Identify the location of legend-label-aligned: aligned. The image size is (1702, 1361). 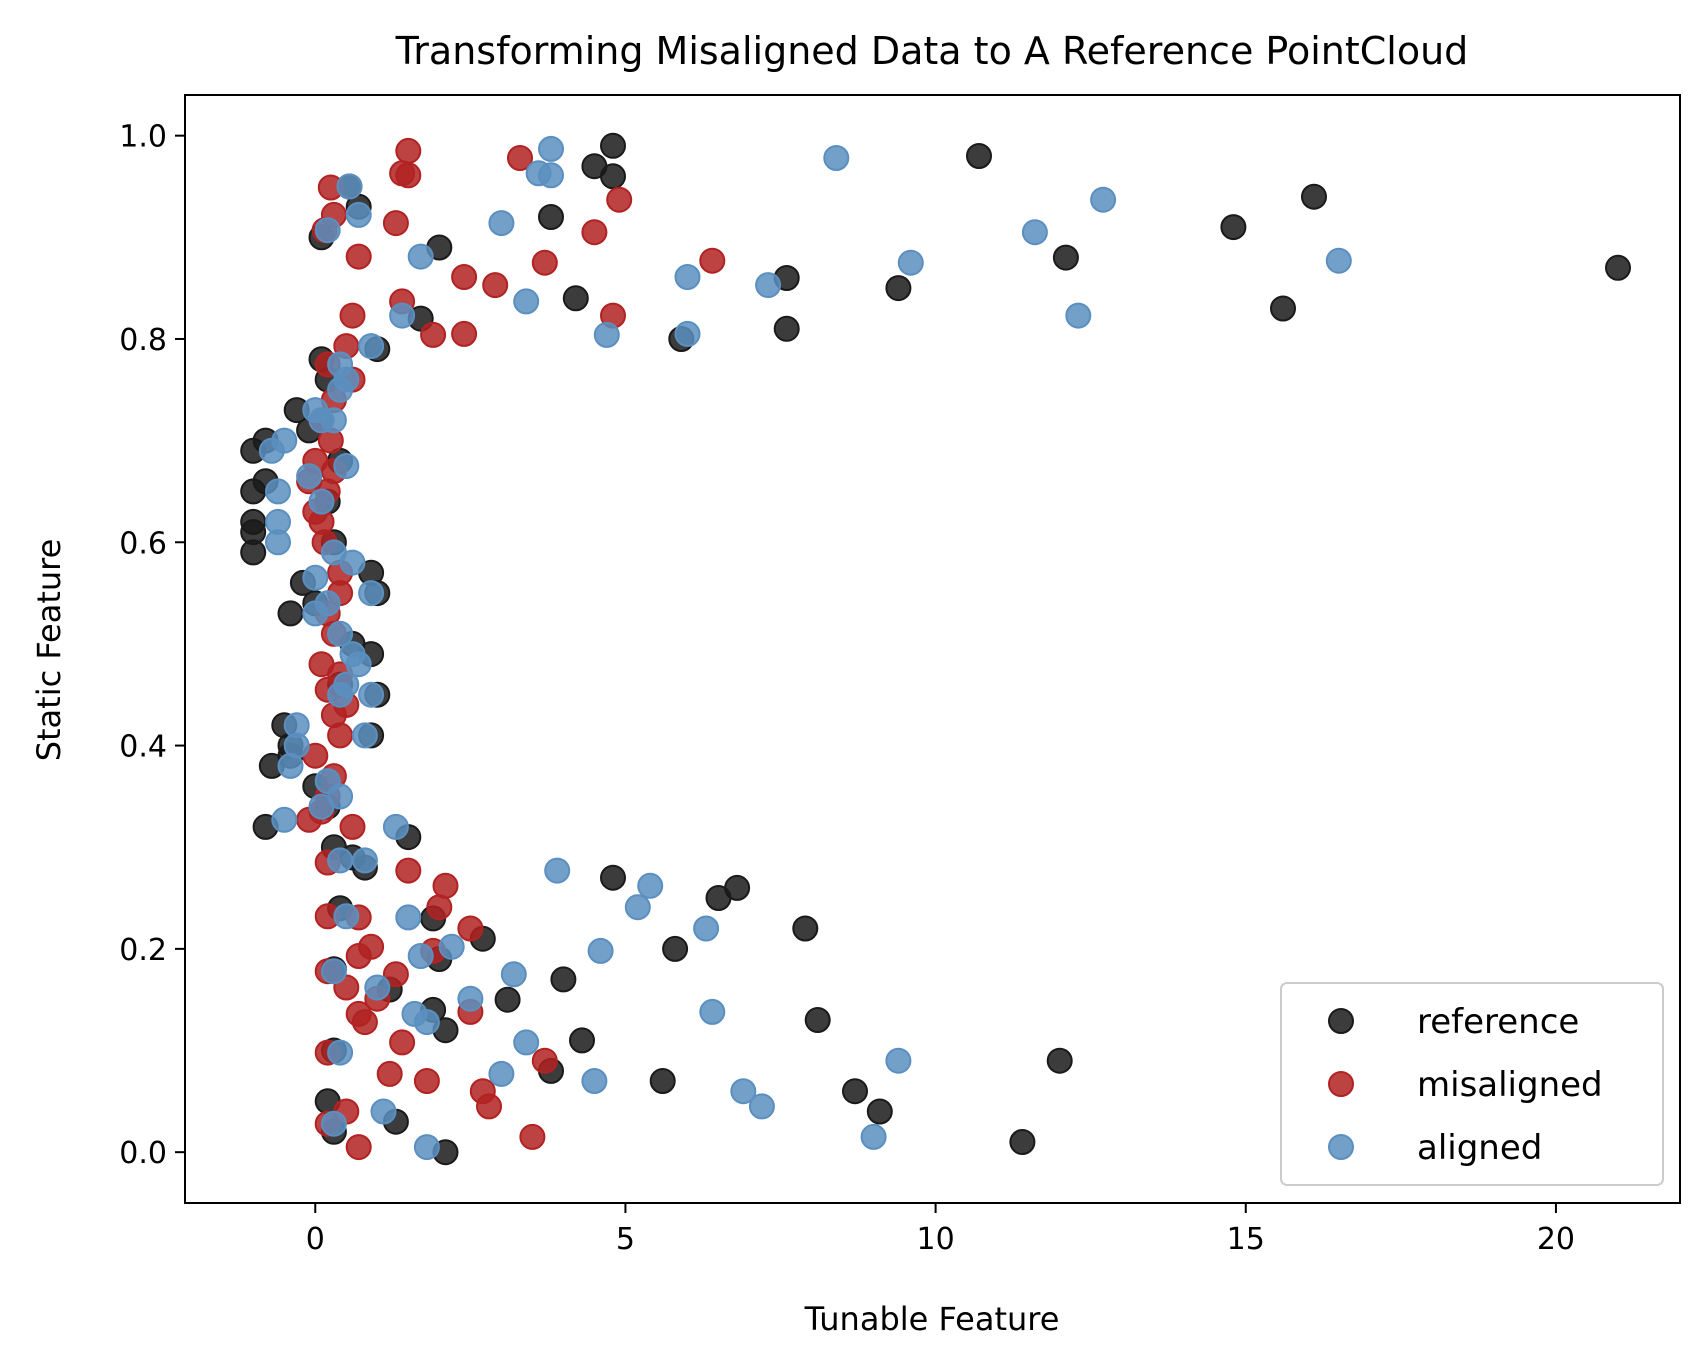
(1479, 1148).